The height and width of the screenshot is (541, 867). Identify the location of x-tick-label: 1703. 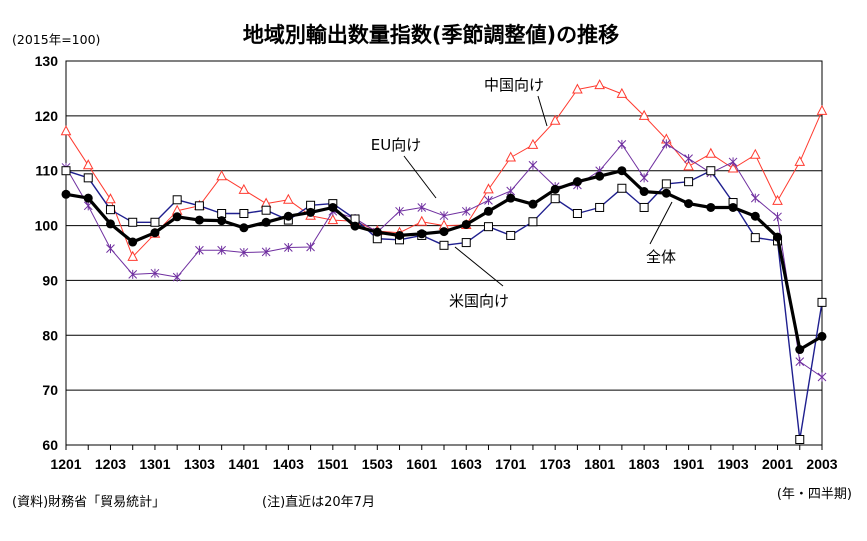
(555, 464).